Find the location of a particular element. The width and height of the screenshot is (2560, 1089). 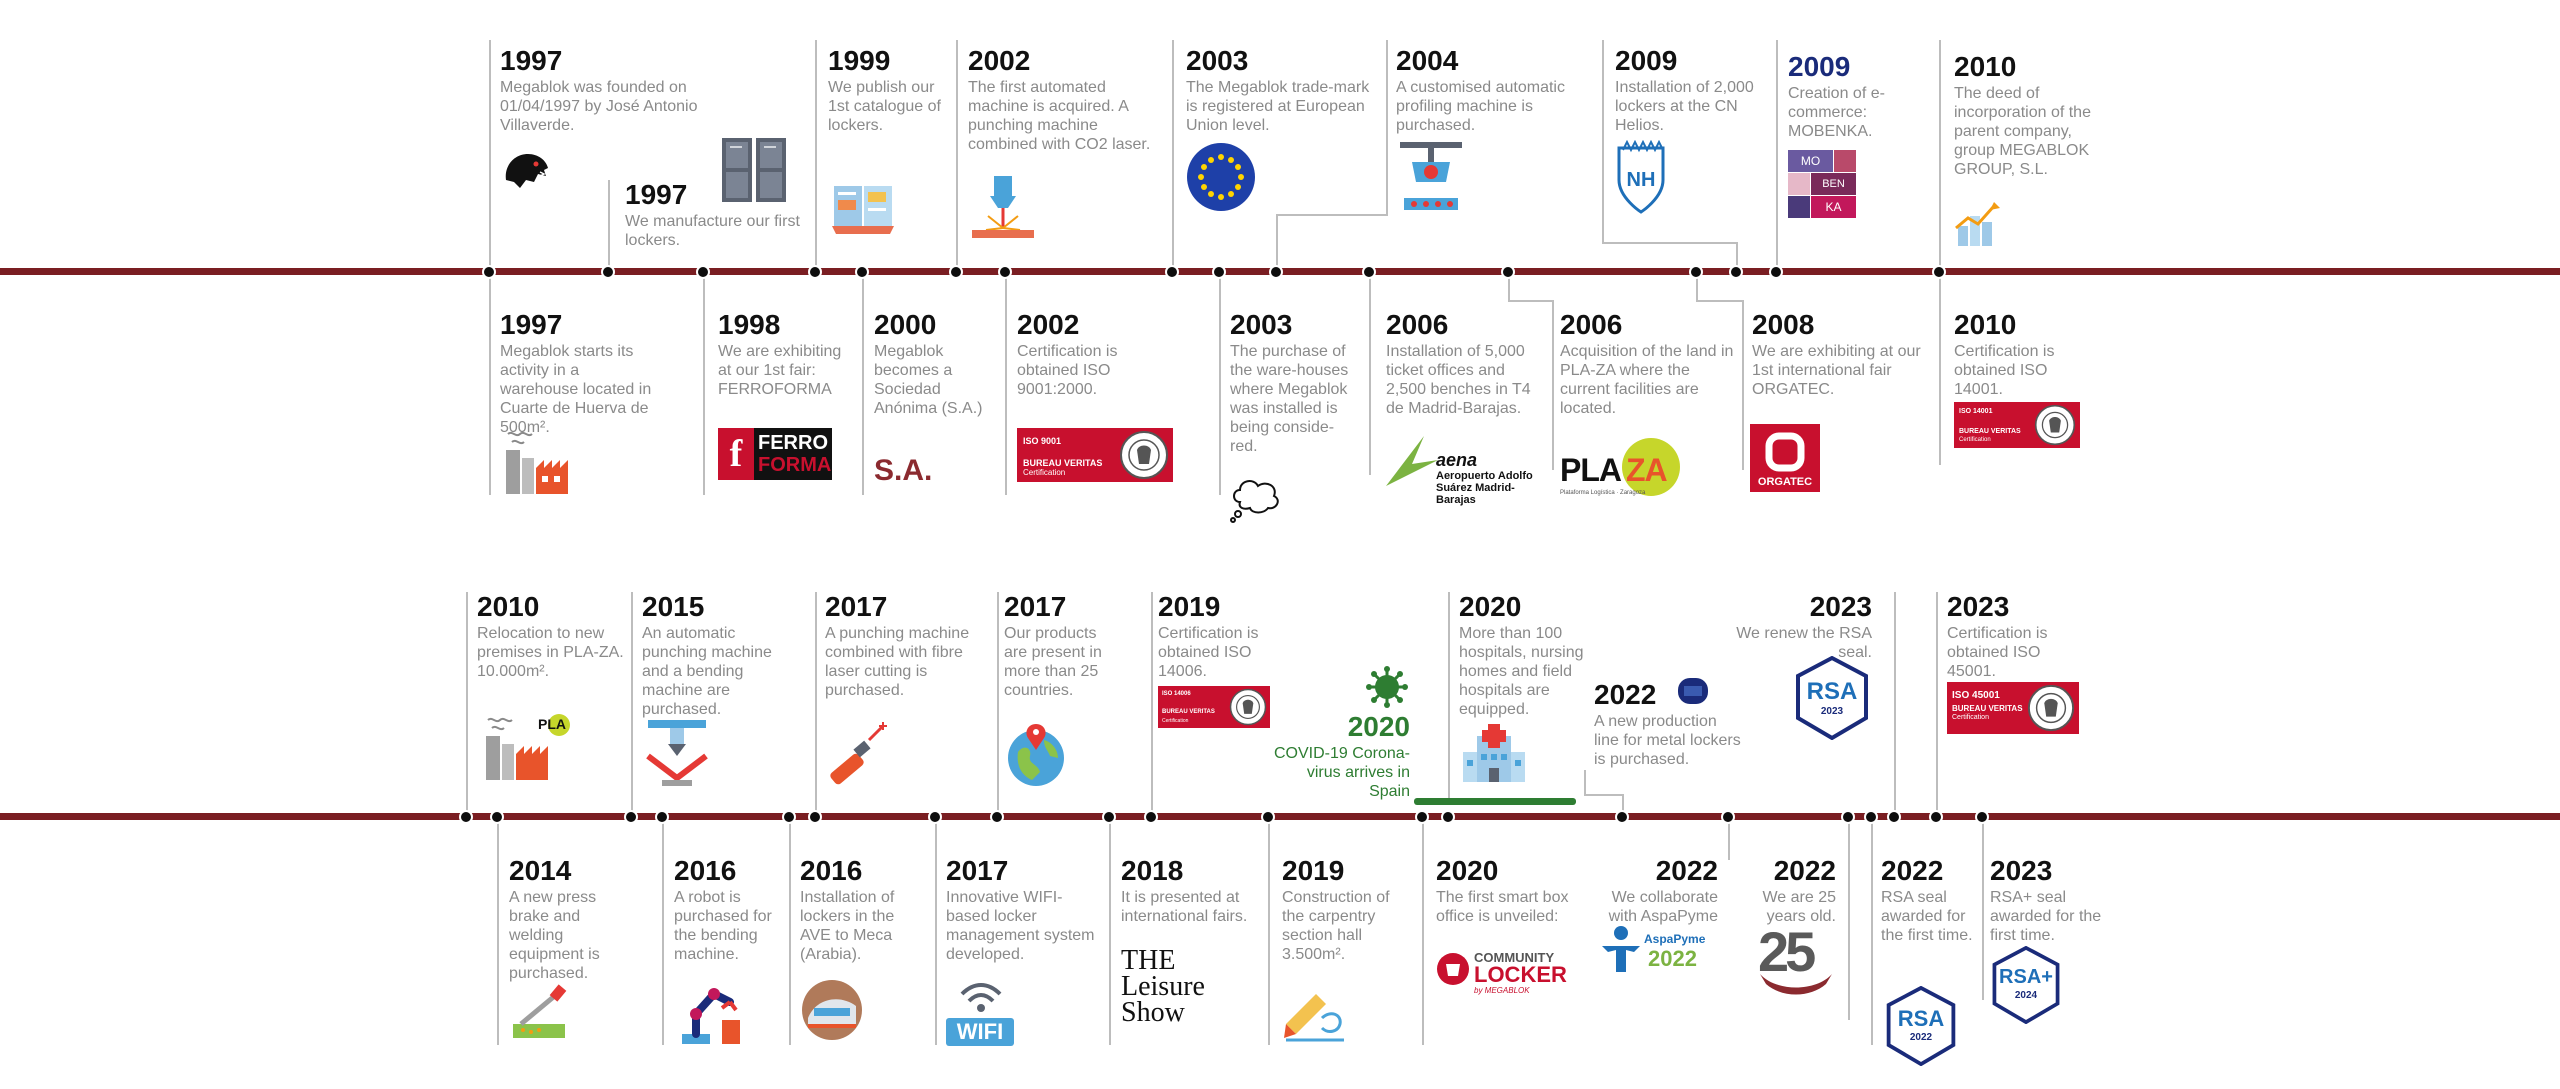

event-year: 2023 is located at coordinates (2021, 870).